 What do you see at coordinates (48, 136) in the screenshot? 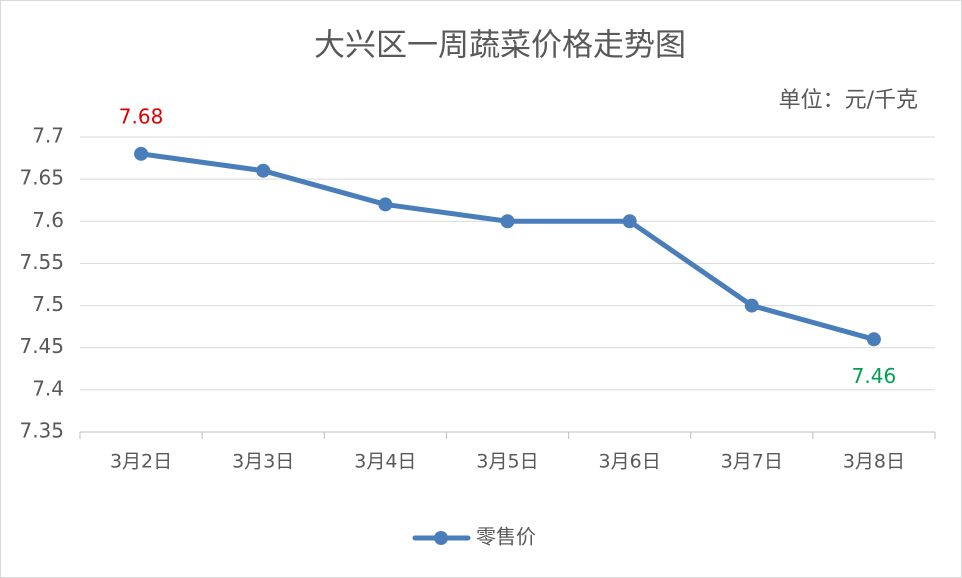
I see `y-tick-label: 7.7` at bounding box center [48, 136].